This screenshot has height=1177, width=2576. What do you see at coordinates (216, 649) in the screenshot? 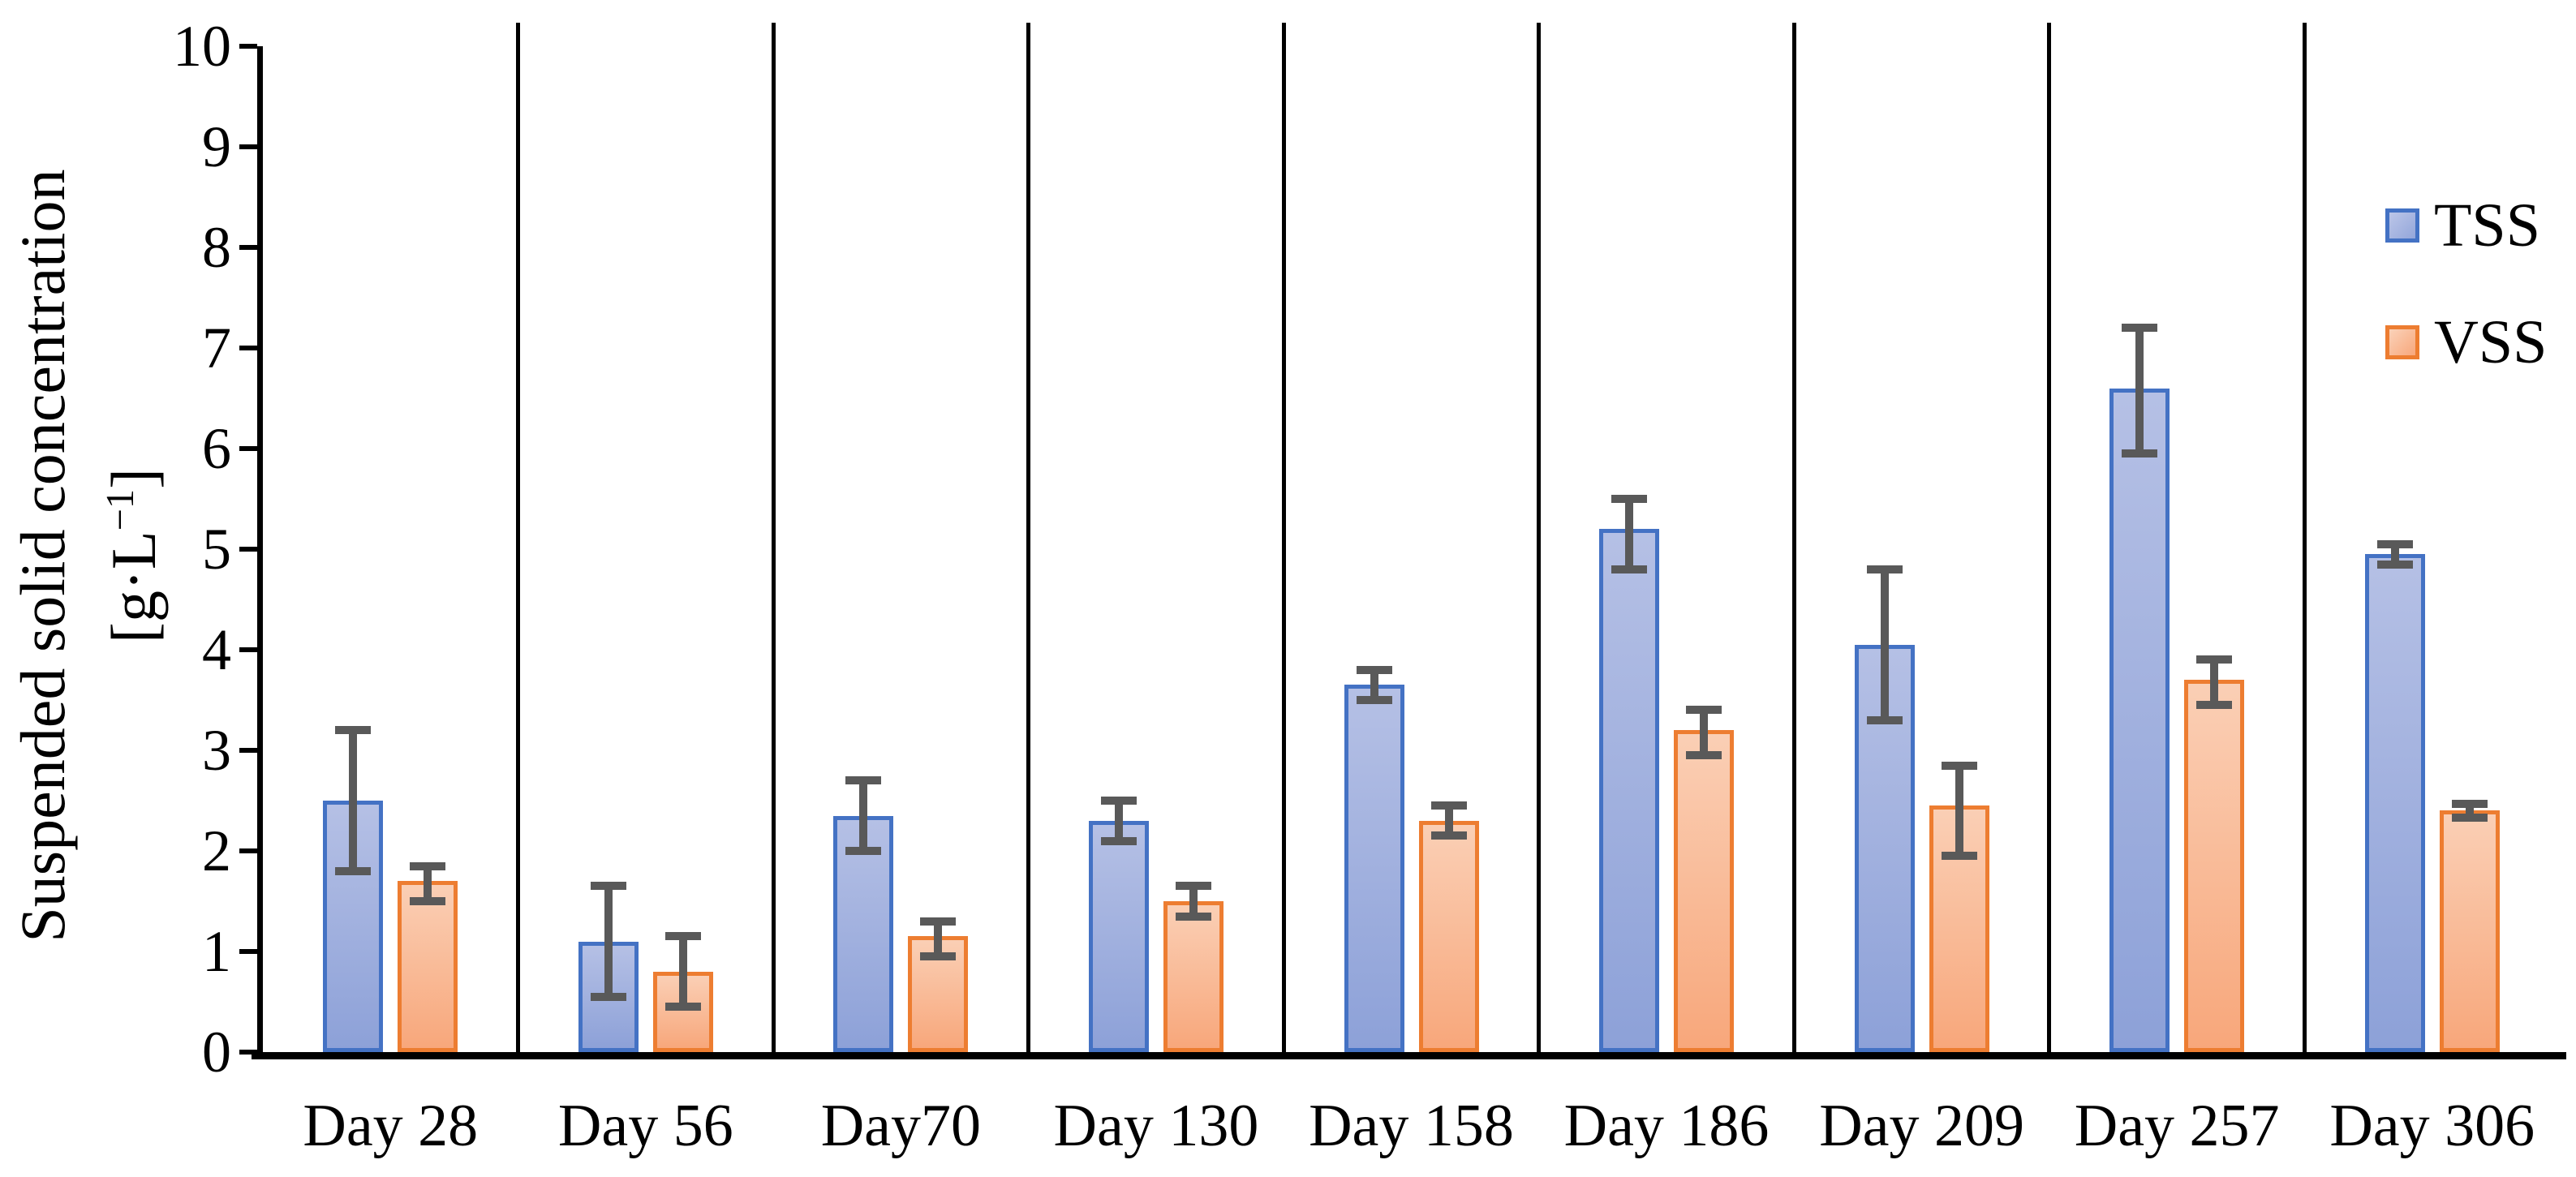
I see `y-tick-label: 4` at bounding box center [216, 649].